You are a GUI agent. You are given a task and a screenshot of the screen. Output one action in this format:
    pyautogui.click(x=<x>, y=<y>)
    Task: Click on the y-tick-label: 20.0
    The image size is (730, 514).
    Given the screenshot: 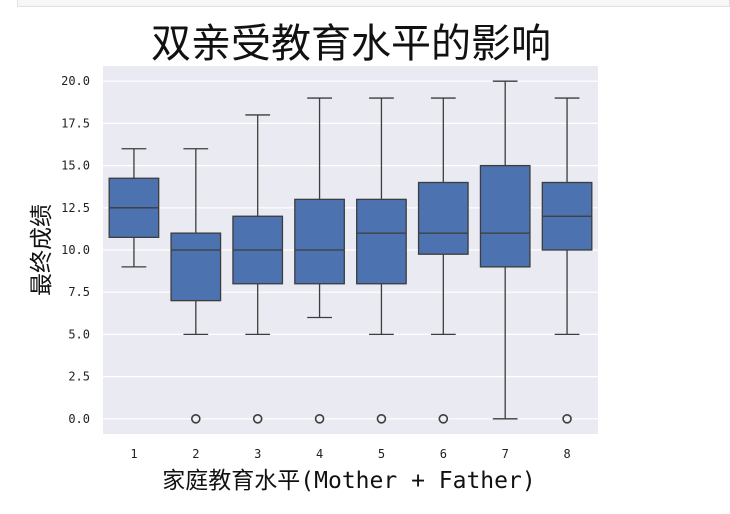 What is the action you would take?
    pyautogui.click(x=75, y=81)
    